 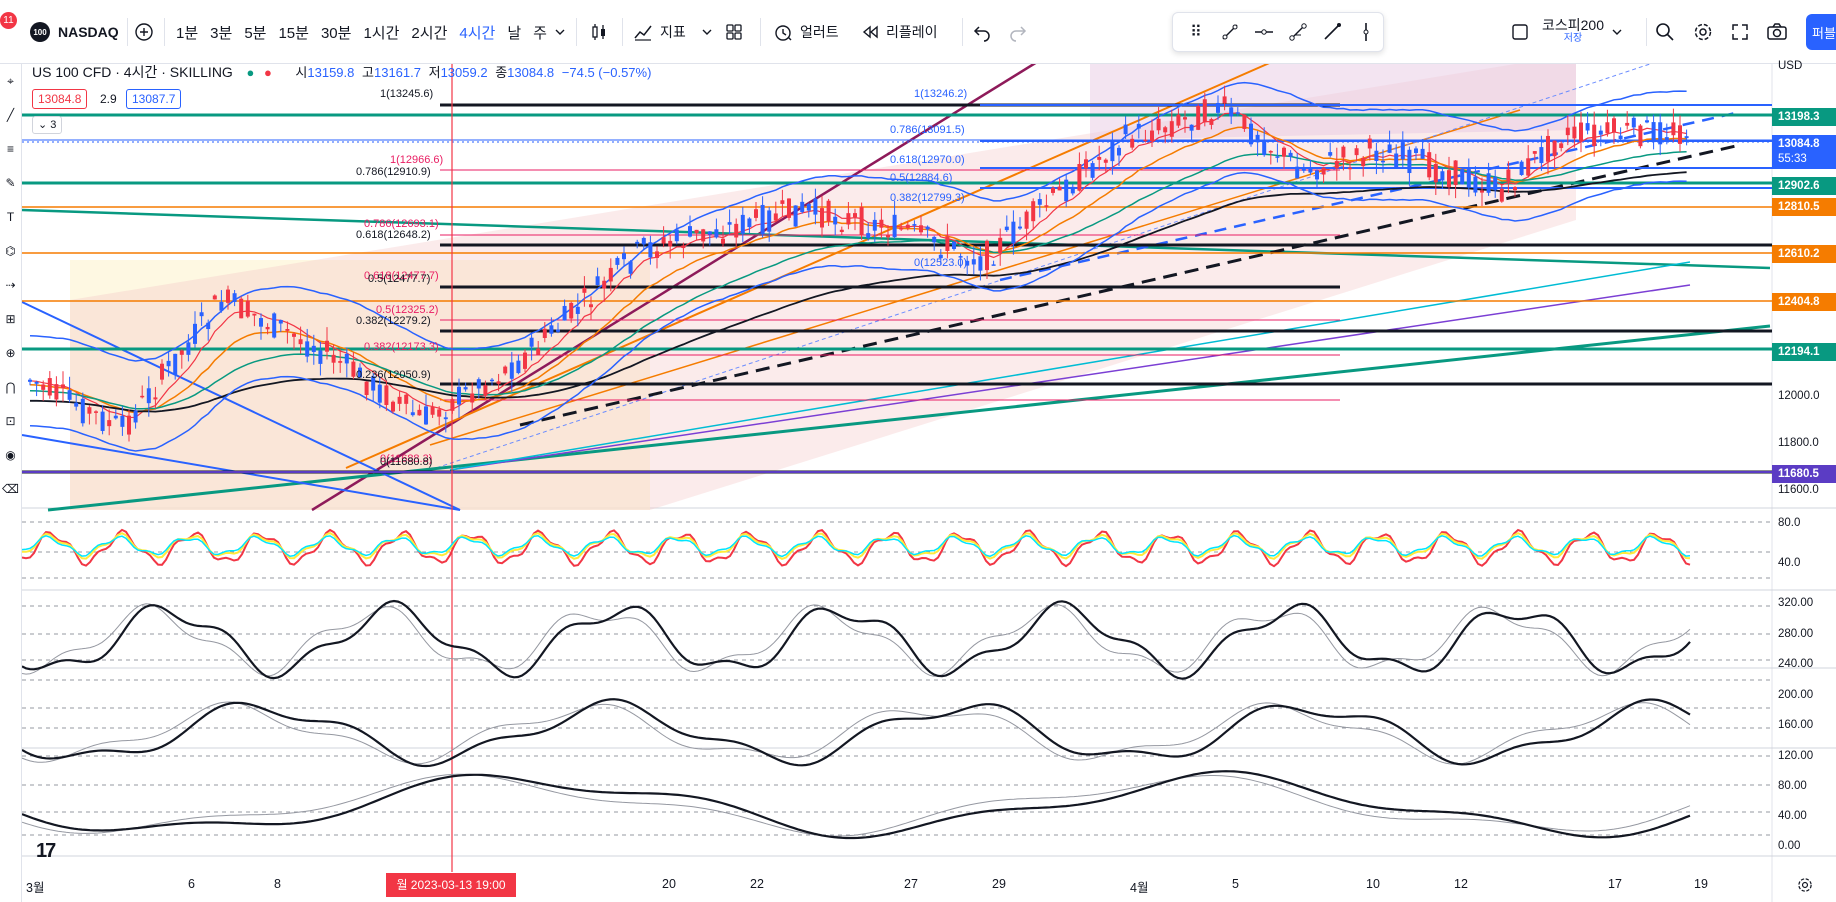 I want to click on low-value: 13059.2, so click(x=464, y=72).